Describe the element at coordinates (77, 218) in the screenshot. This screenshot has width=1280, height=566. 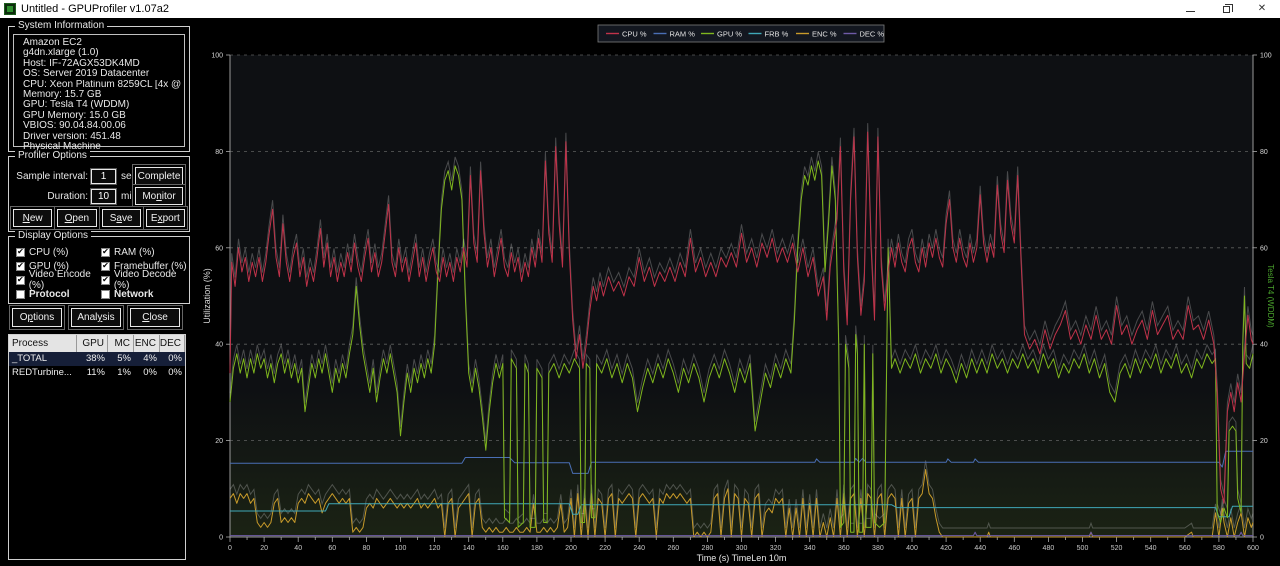
I see `open-button: Open` at that location.